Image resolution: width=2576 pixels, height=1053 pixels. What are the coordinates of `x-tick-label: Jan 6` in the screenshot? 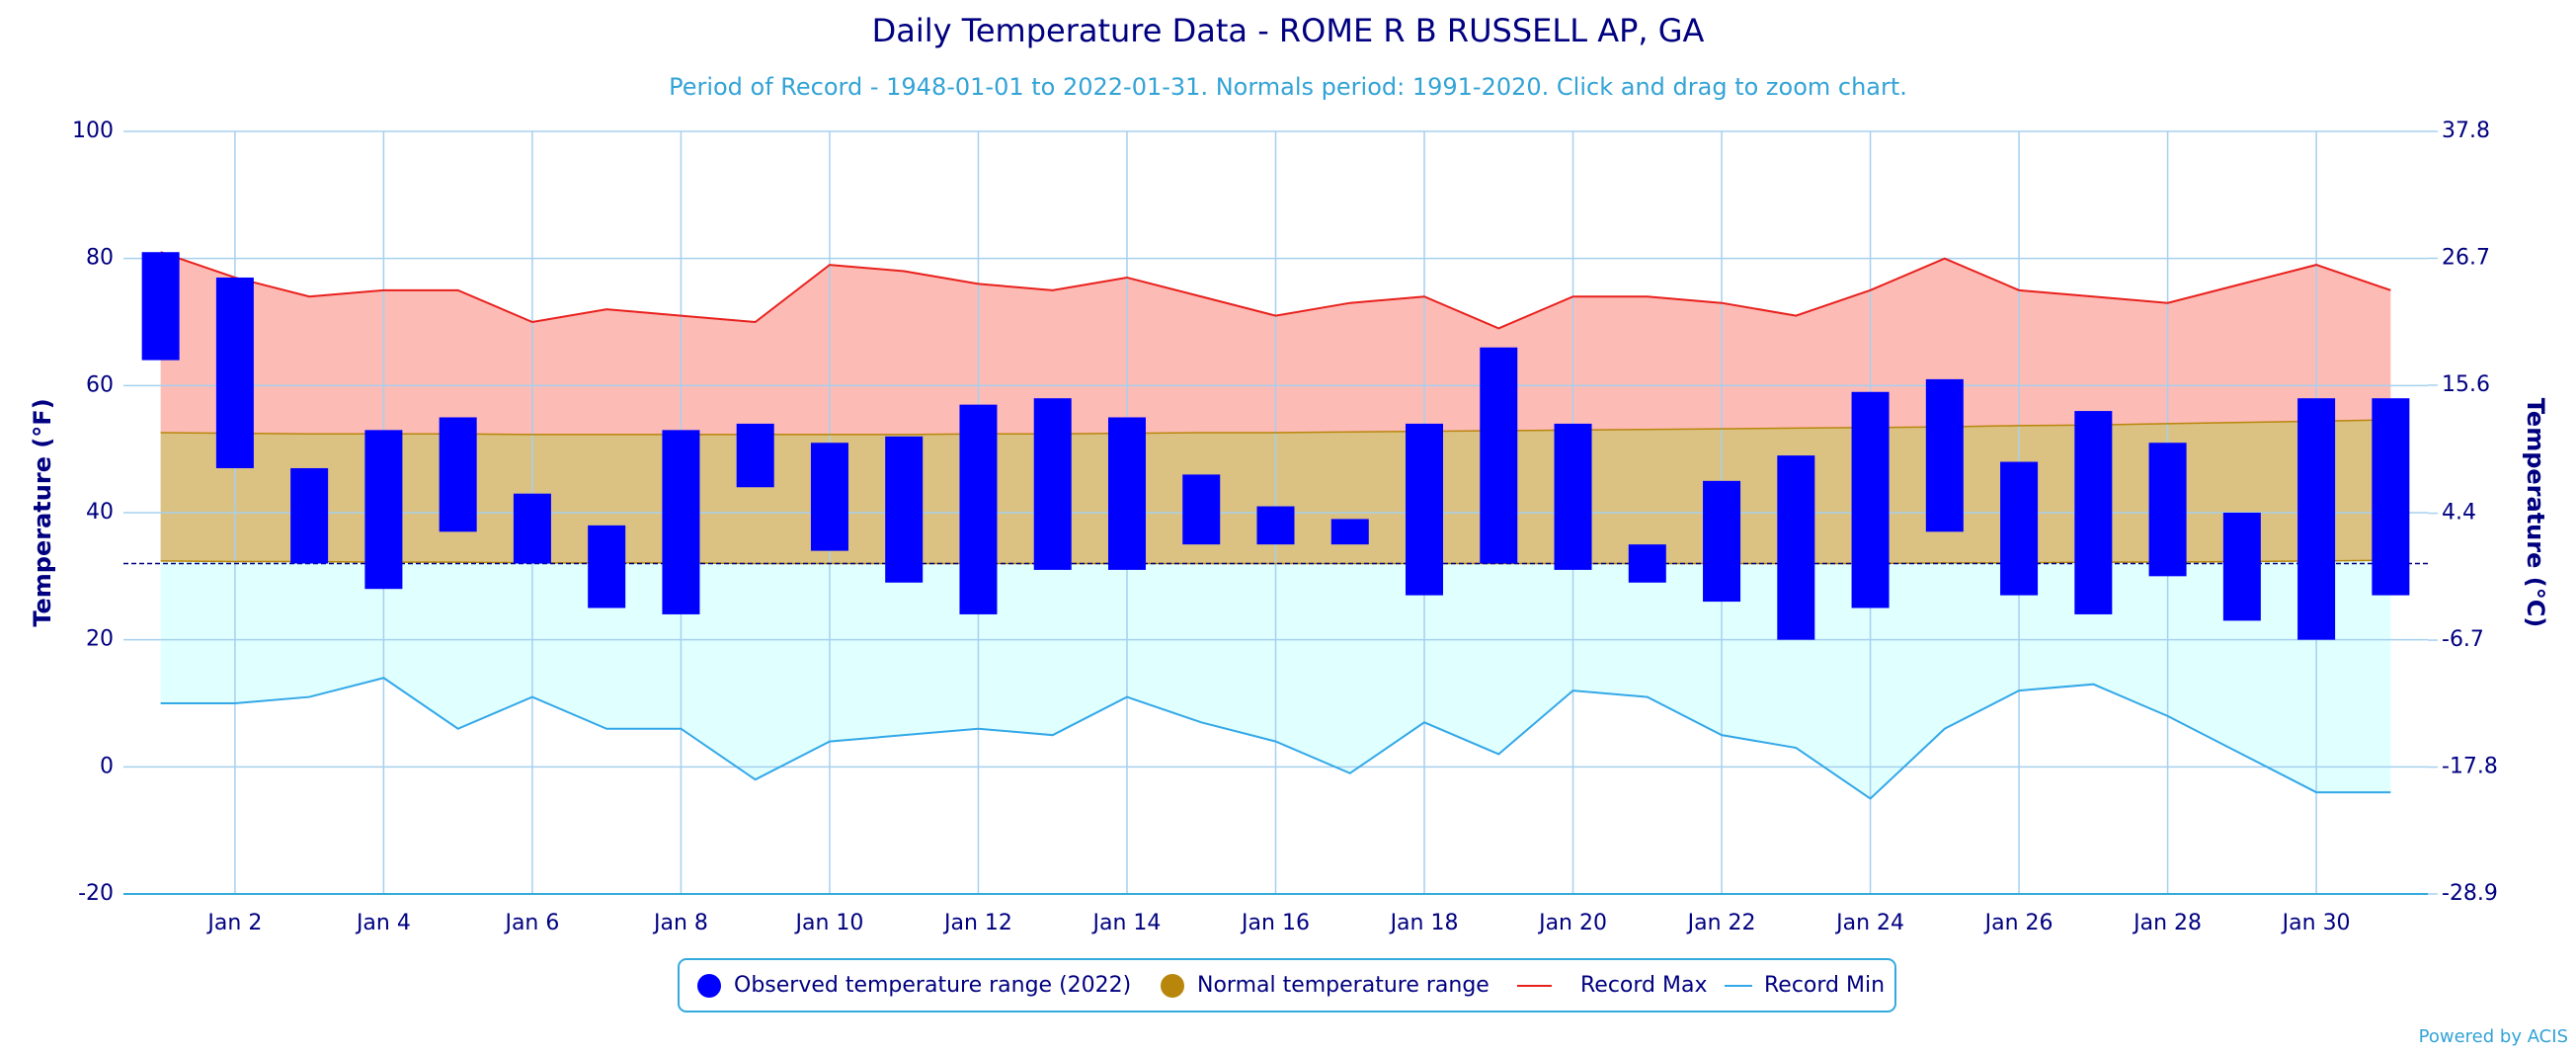 It's located at (531, 923).